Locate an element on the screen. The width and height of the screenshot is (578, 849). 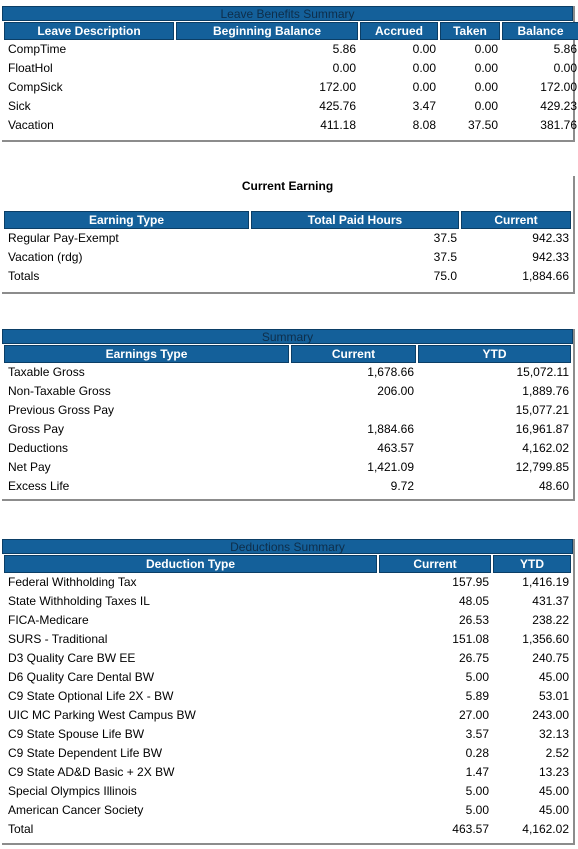
row-label: Excess Life is located at coordinates (39, 486).